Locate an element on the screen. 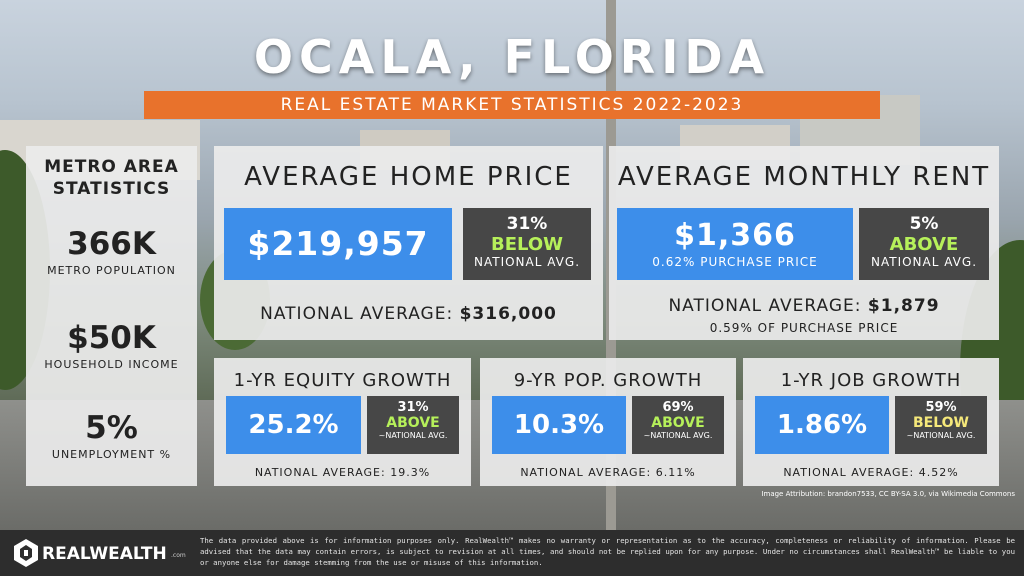 The height and width of the screenshot is (576, 1024). monthly-rent-national: NATIONAL AVERAGE: $1,879 is located at coordinates (804, 306).